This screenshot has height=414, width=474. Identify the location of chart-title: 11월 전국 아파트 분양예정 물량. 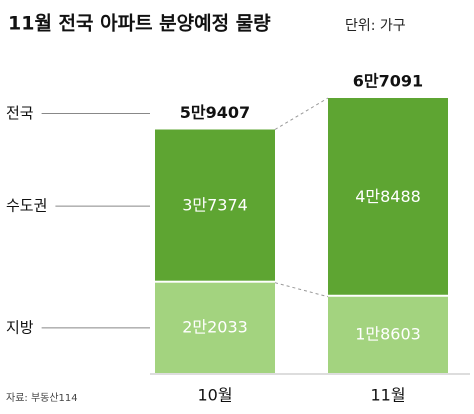
(139, 24).